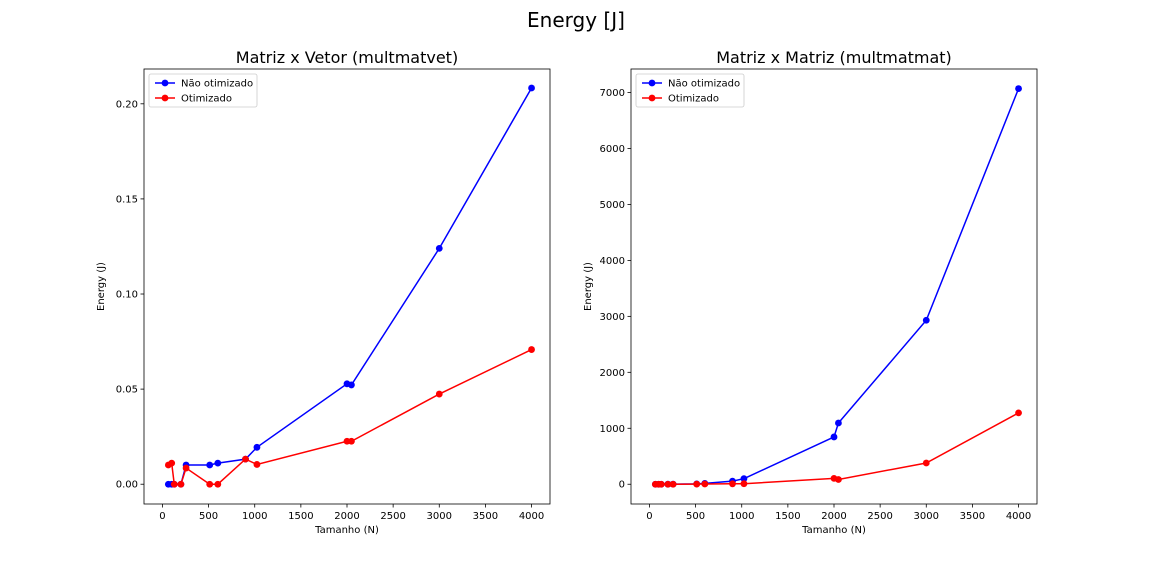 The height and width of the screenshot is (576, 1152). What do you see at coordinates (612, 261) in the screenshot?
I see `y-tick-label: 4000` at bounding box center [612, 261].